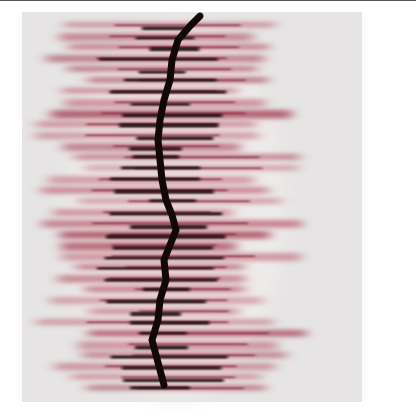  Describe the element at coordinates (208, 0) in the screenshot. I see `top-edge` at that location.